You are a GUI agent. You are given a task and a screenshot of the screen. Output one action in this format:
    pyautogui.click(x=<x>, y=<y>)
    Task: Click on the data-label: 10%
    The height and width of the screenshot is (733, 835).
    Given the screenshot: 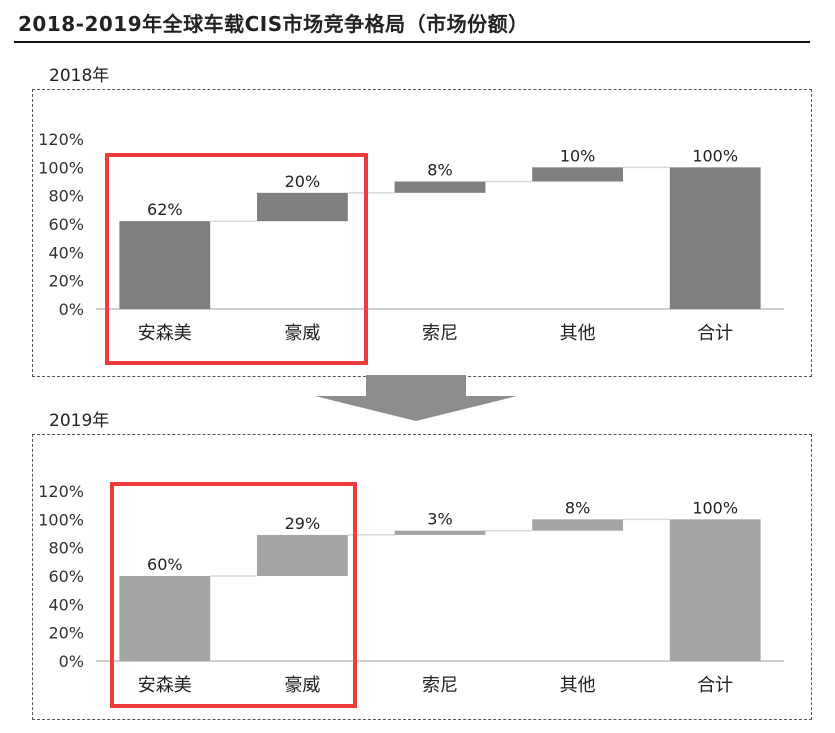 What is the action you would take?
    pyautogui.click(x=578, y=155)
    